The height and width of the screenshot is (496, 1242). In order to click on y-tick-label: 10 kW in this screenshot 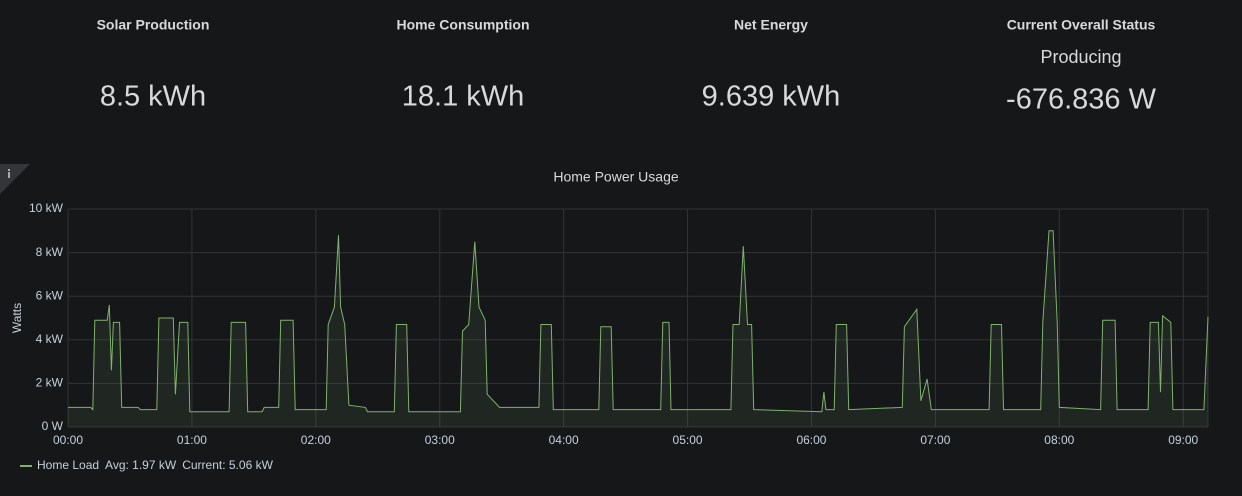, I will do `click(46, 208)`.